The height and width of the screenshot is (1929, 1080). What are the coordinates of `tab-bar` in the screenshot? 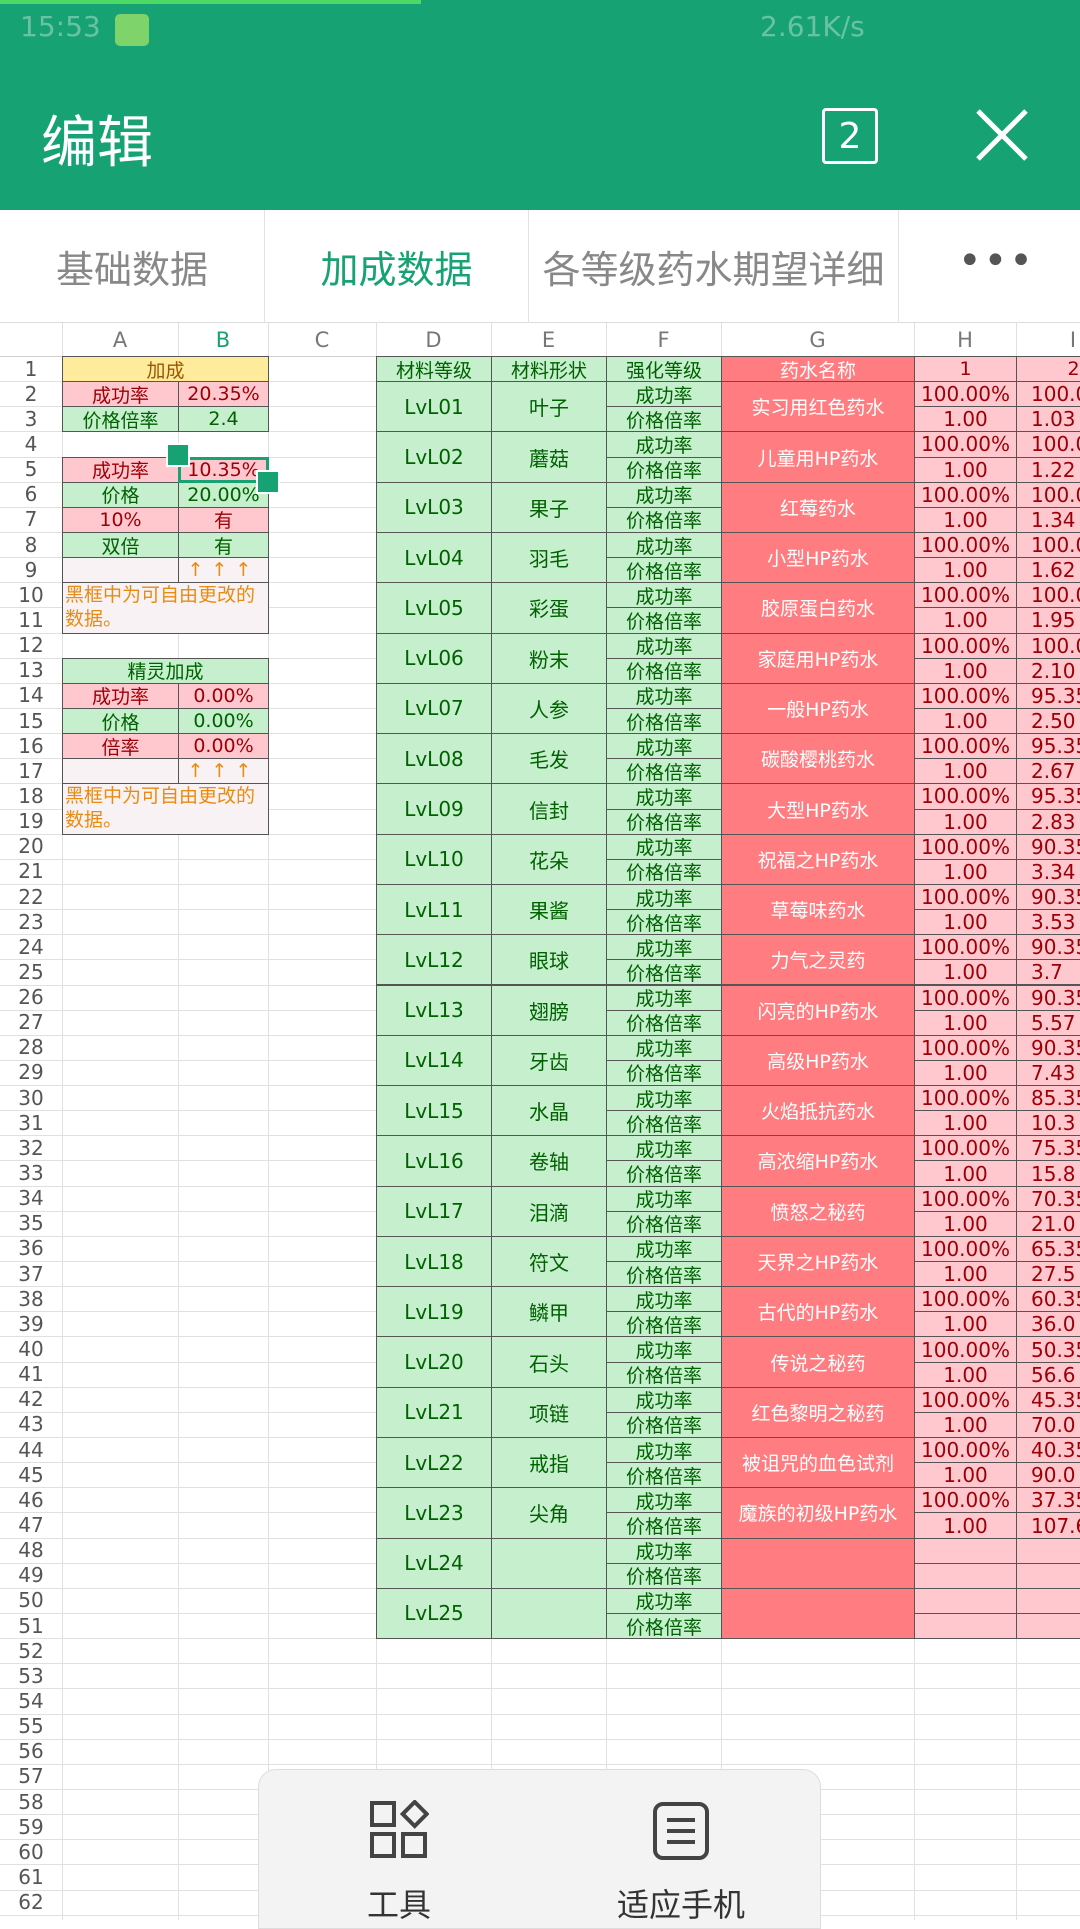 It's located at (540, 266).